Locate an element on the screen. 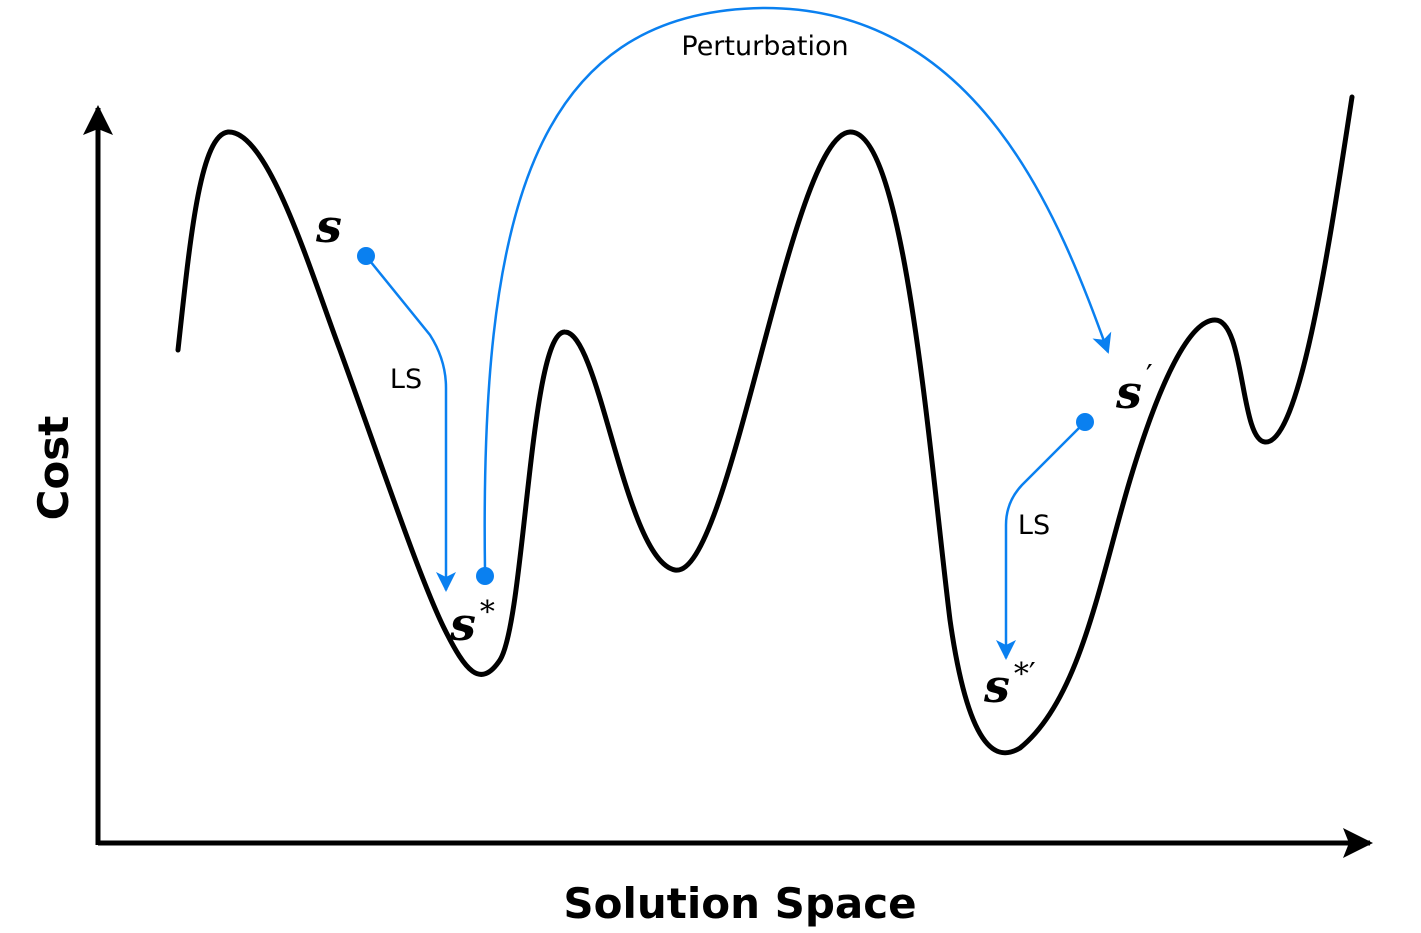 This screenshot has height=933, width=1421. perturbed-solution-dot is located at coordinates (1085, 422).